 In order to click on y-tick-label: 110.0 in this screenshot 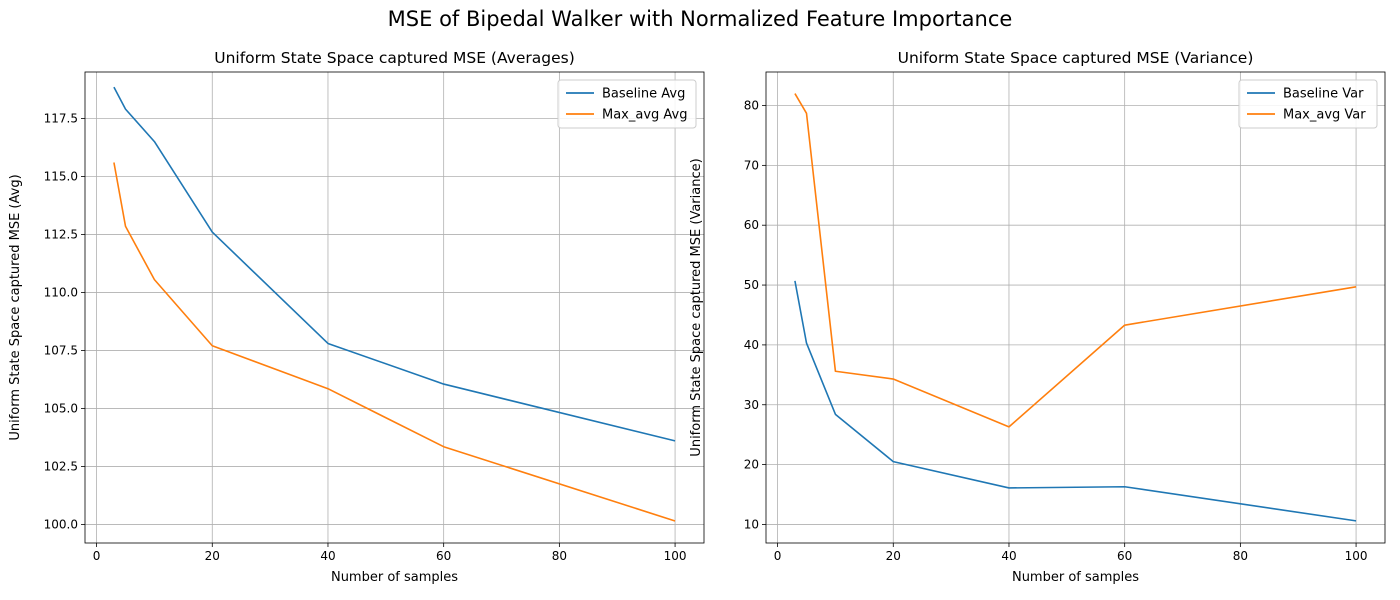, I will do `click(61, 292)`.